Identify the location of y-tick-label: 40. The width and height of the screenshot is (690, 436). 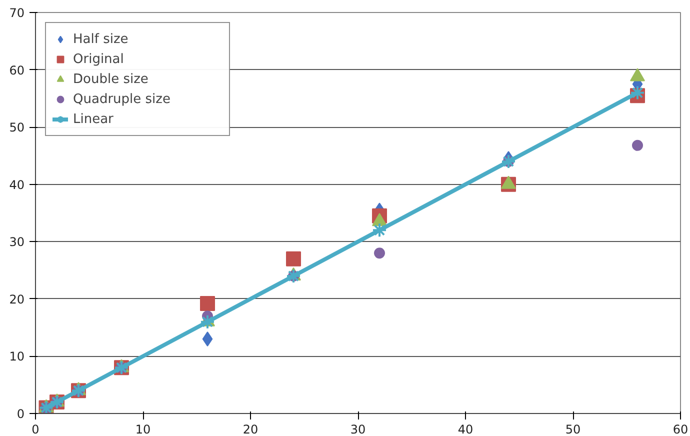
(17, 185).